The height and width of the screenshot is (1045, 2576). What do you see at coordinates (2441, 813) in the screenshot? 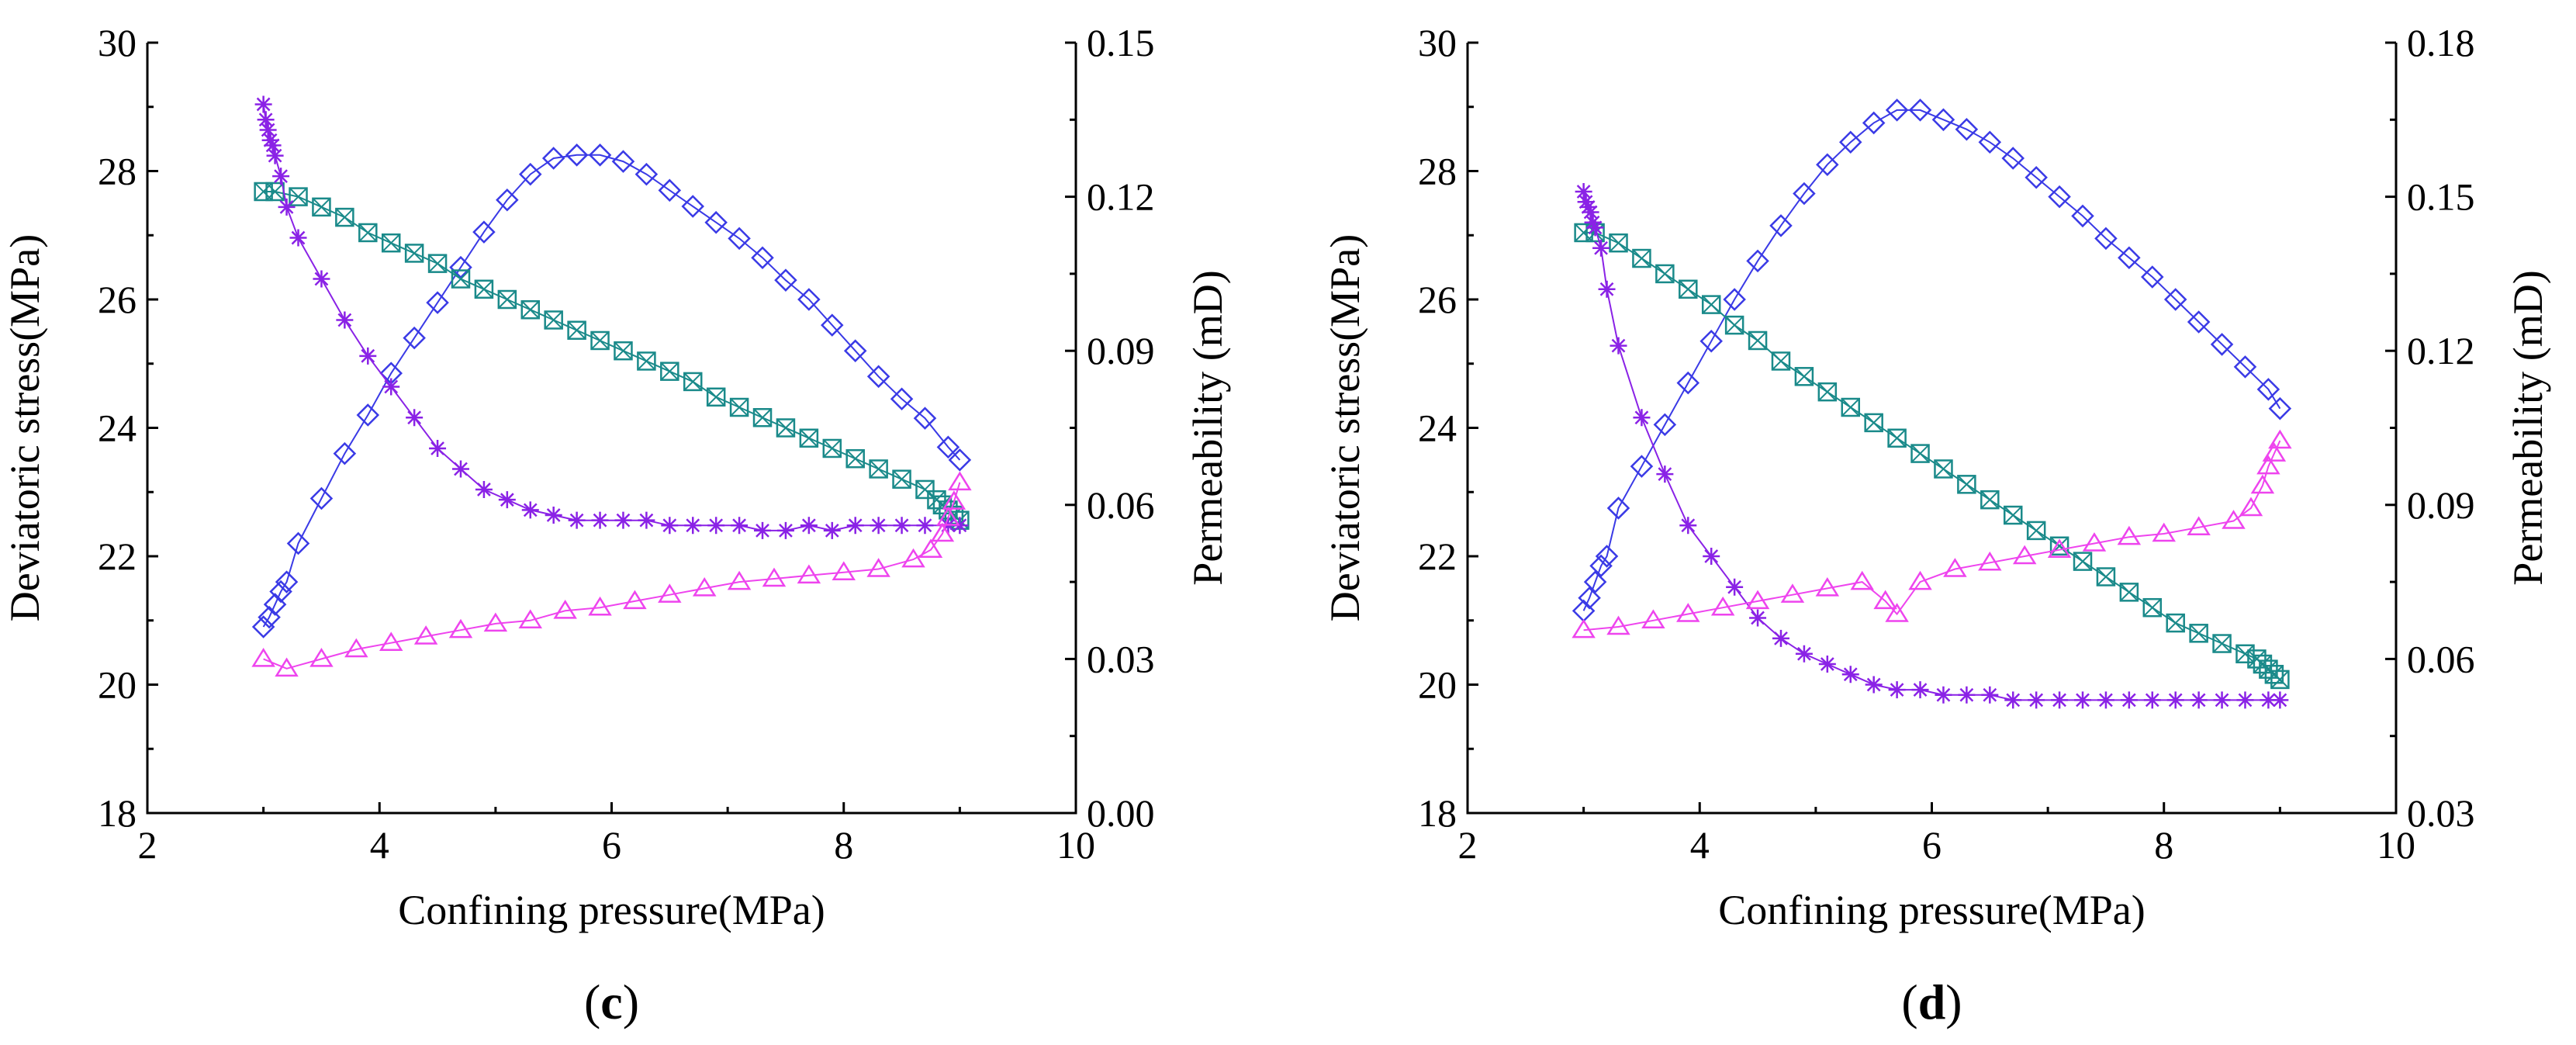
I see `y2-tick-label: 0.03` at bounding box center [2441, 813].